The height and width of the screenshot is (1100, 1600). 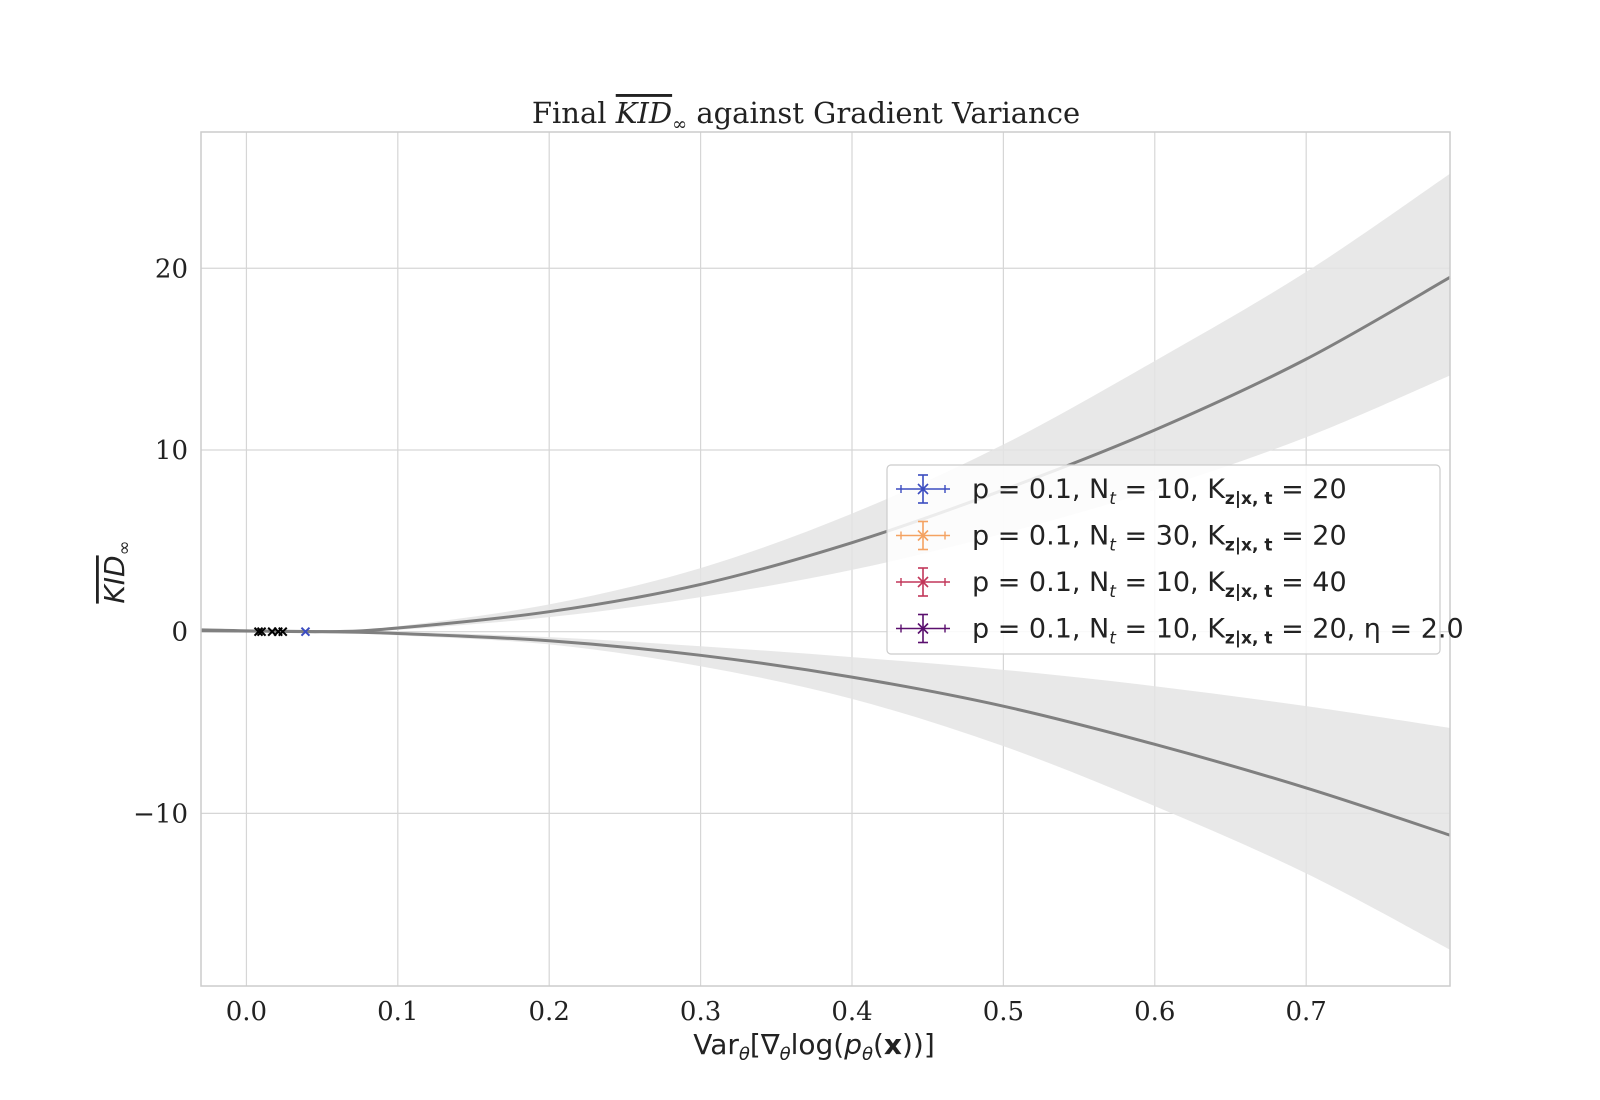 What do you see at coordinates (171, 451) in the screenshot?
I see `y-tick-label: 10` at bounding box center [171, 451].